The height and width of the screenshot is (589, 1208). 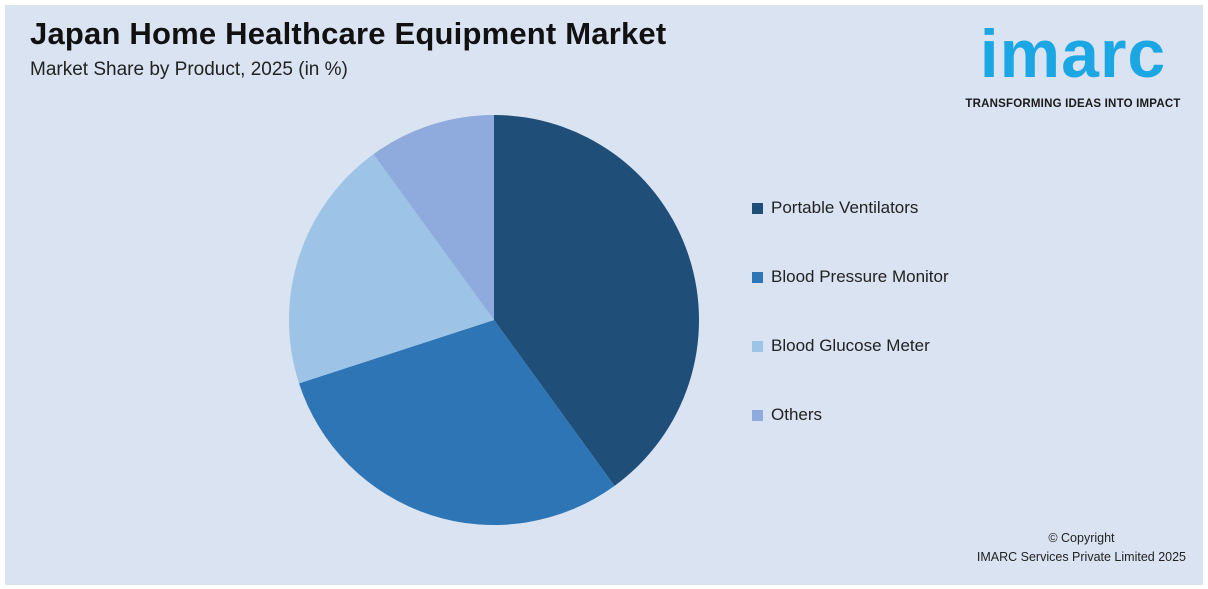 I want to click on chart-subtitle: Market Share by Product, 2025 (in %), so click(x=189, y=69).